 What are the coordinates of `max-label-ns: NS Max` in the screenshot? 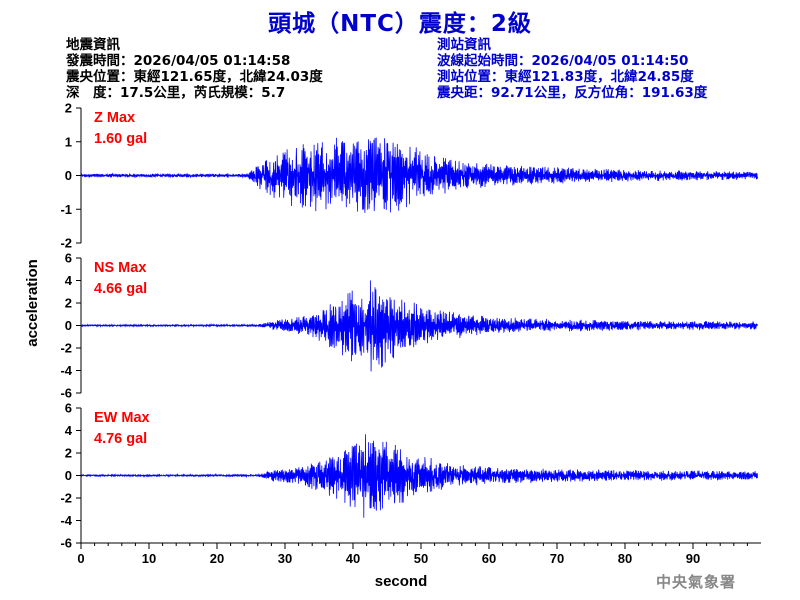 It's located at (120, 268).